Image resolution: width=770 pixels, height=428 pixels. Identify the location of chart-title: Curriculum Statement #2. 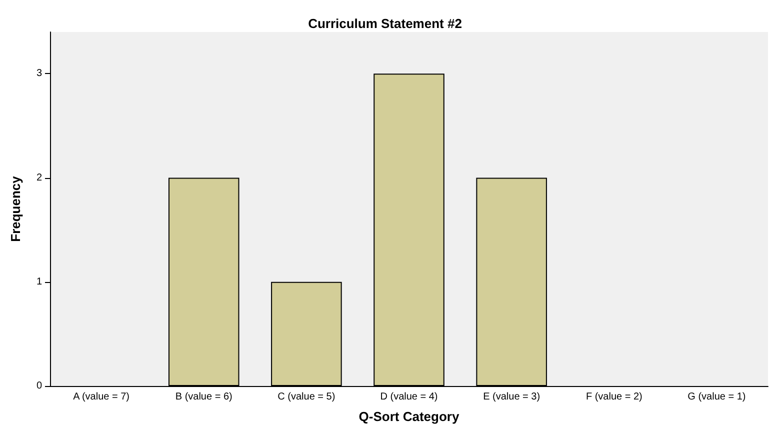
(385, 23).